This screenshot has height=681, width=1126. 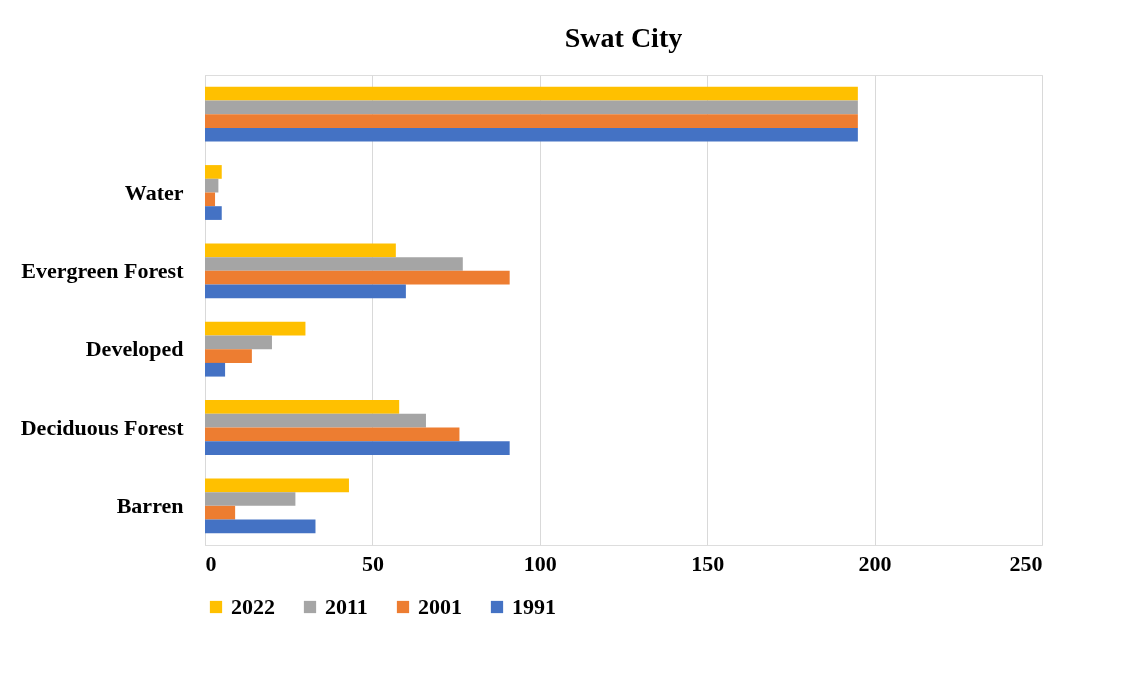 I want to click on x-tick-label: 0, so click(x=211, y=563).